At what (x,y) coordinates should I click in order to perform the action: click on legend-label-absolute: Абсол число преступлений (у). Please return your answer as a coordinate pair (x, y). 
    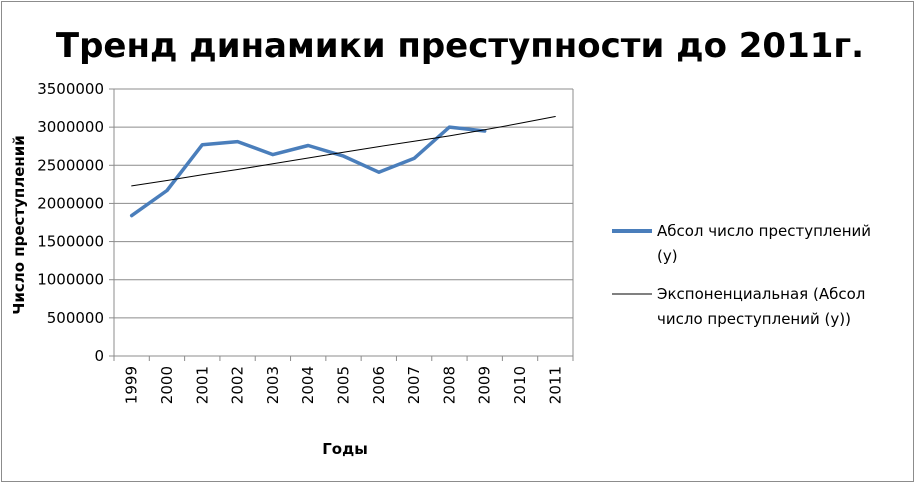
    Looking at the image, I should click on (766, 243).